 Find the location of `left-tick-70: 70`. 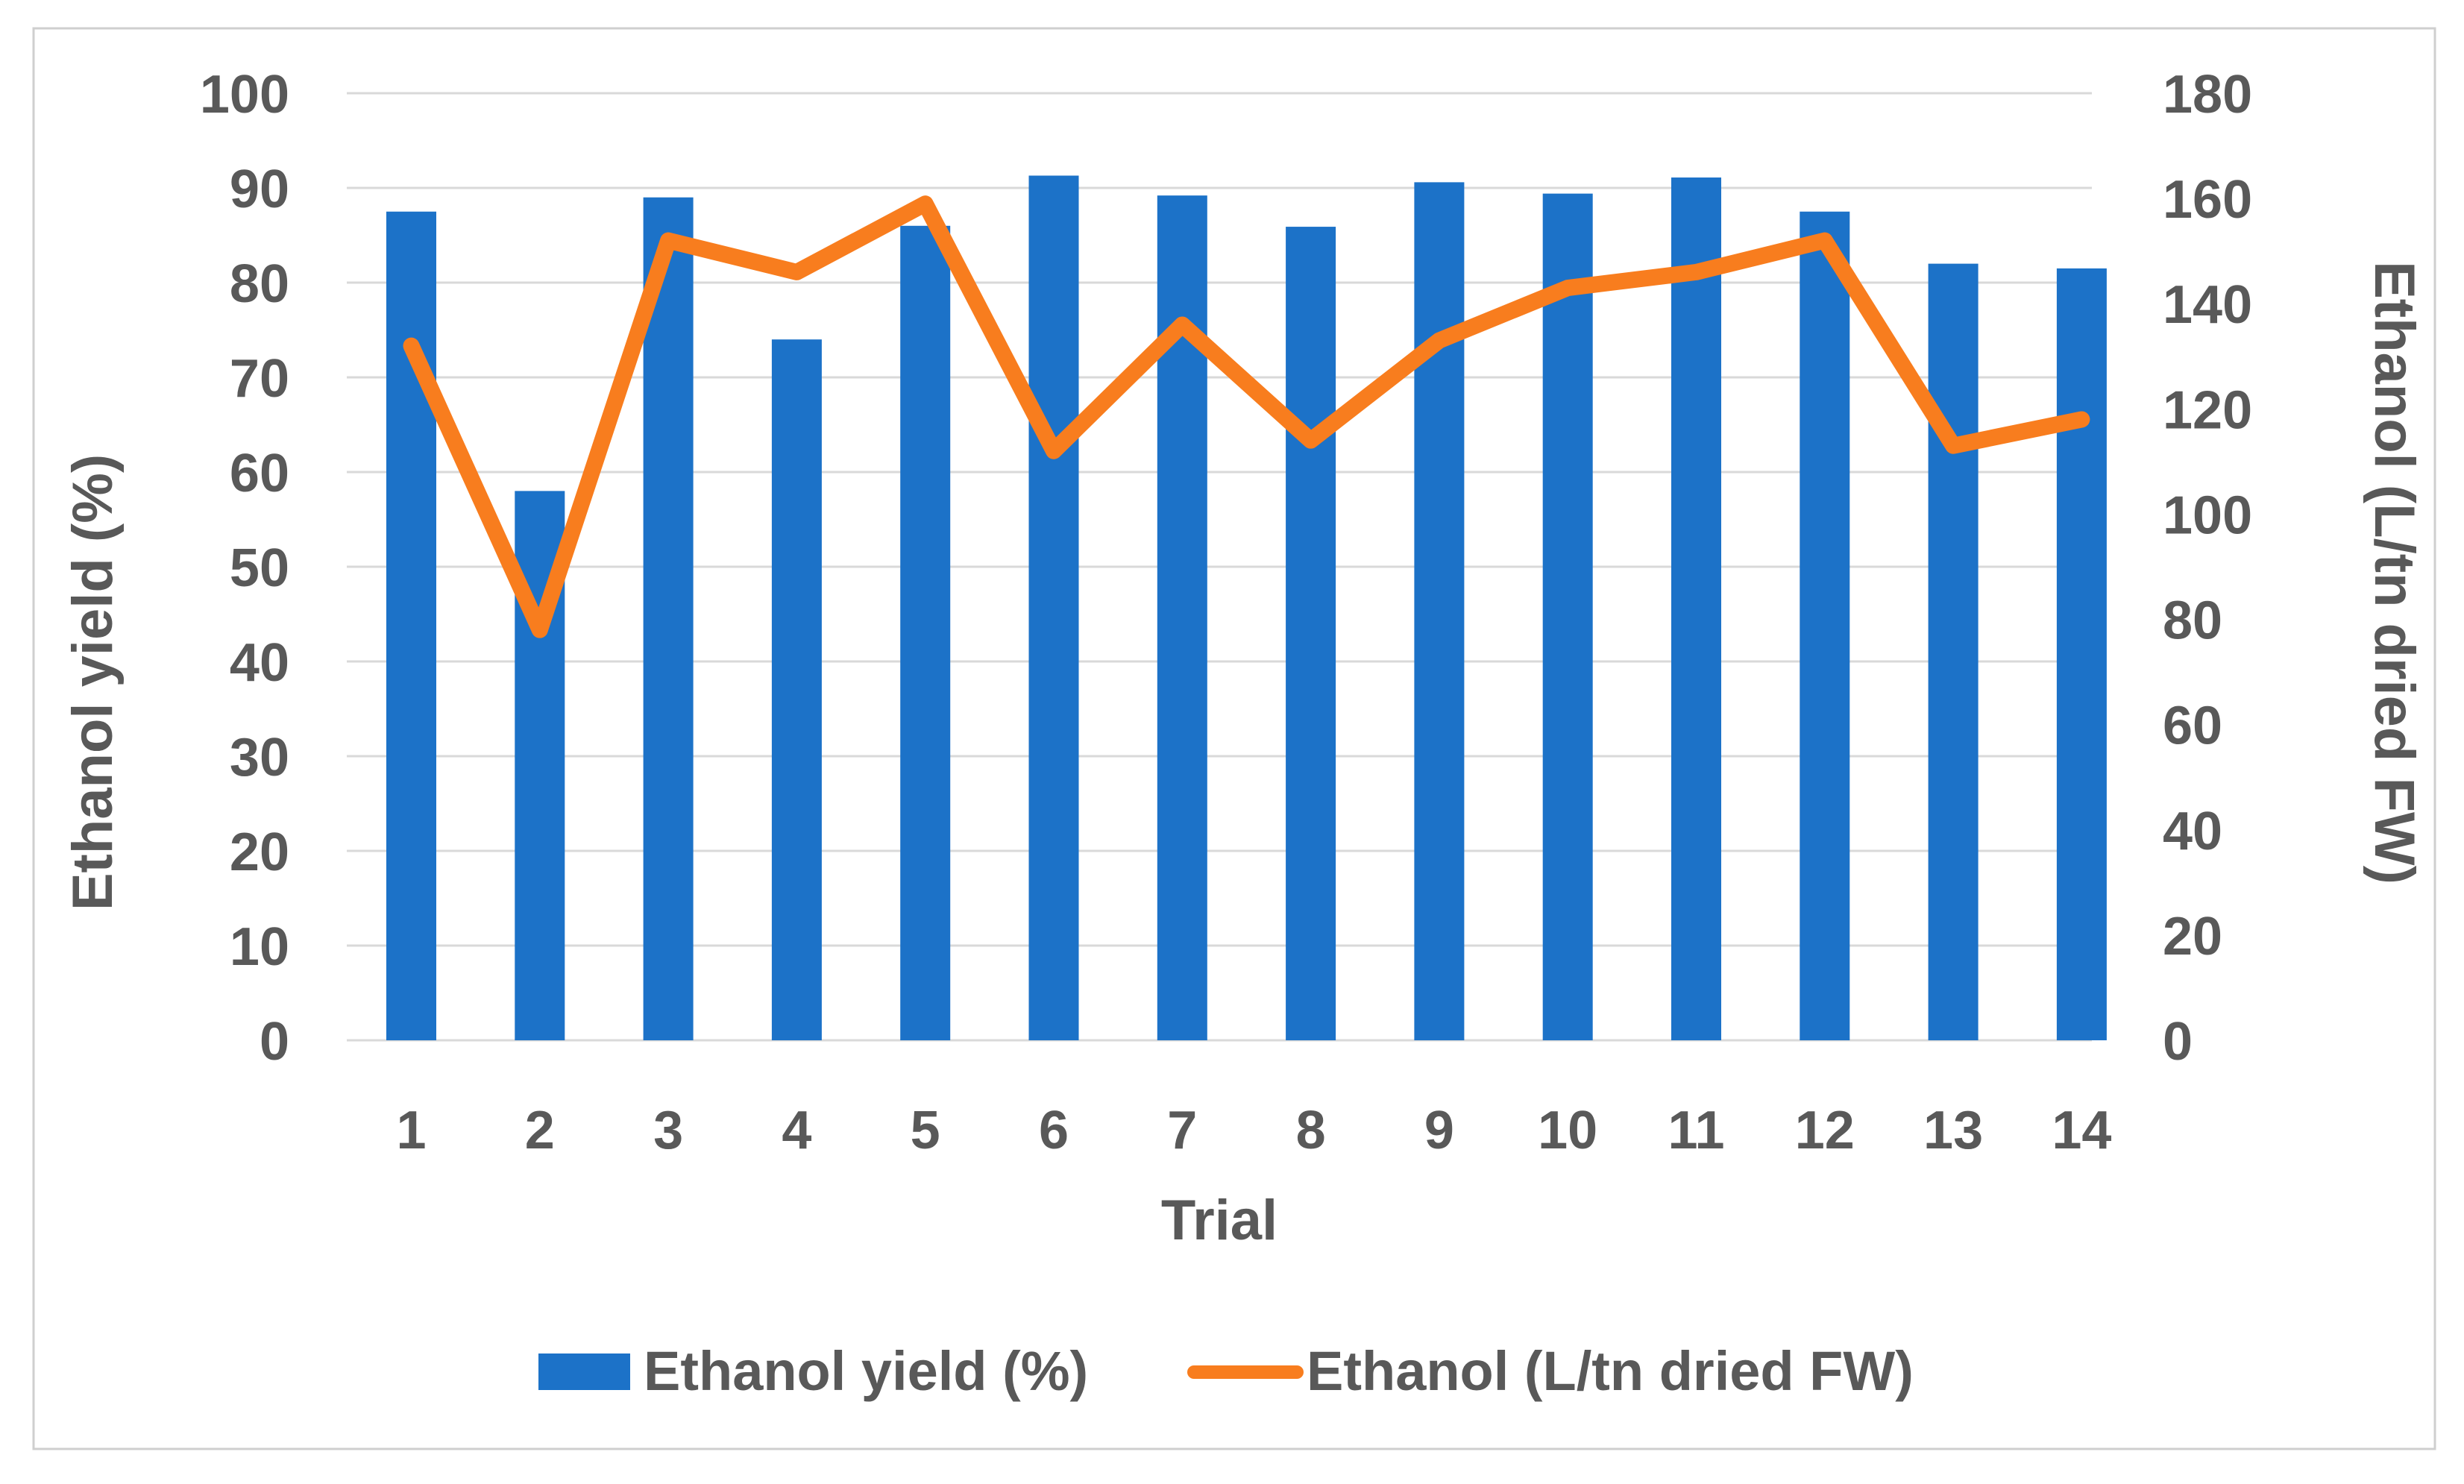

left-tick-70: 70 is located at coordinates (259, 379).